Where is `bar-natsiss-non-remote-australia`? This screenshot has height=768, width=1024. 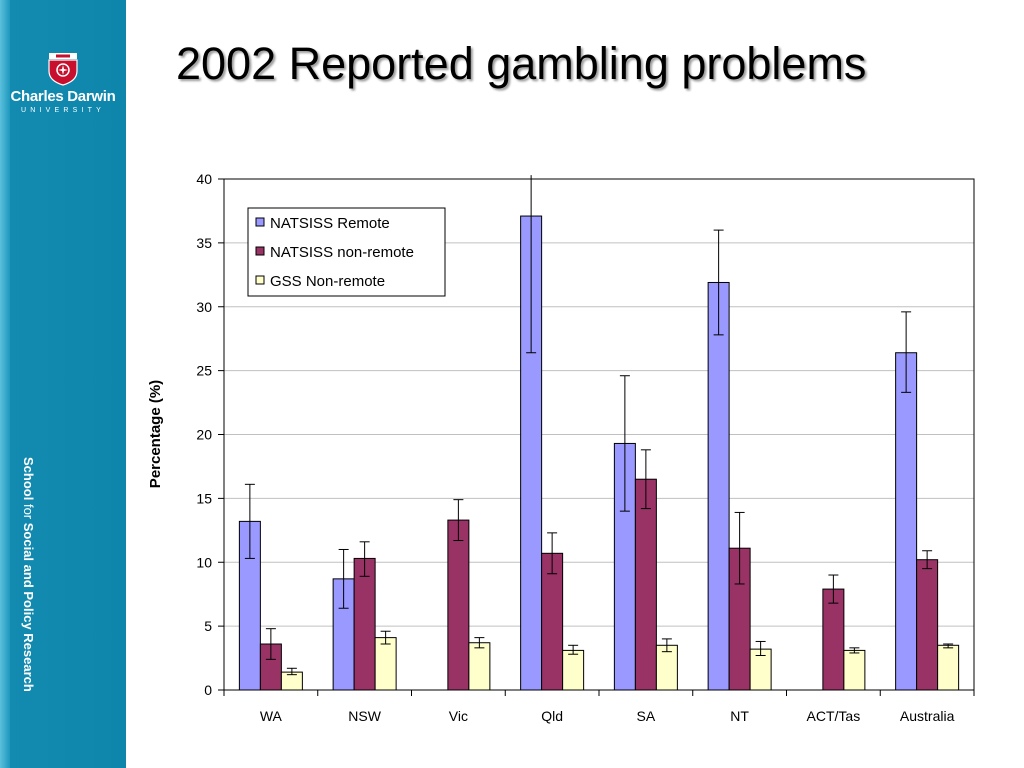 bar-natsiss-non-remote-australia is located at coordinates (927, 625).